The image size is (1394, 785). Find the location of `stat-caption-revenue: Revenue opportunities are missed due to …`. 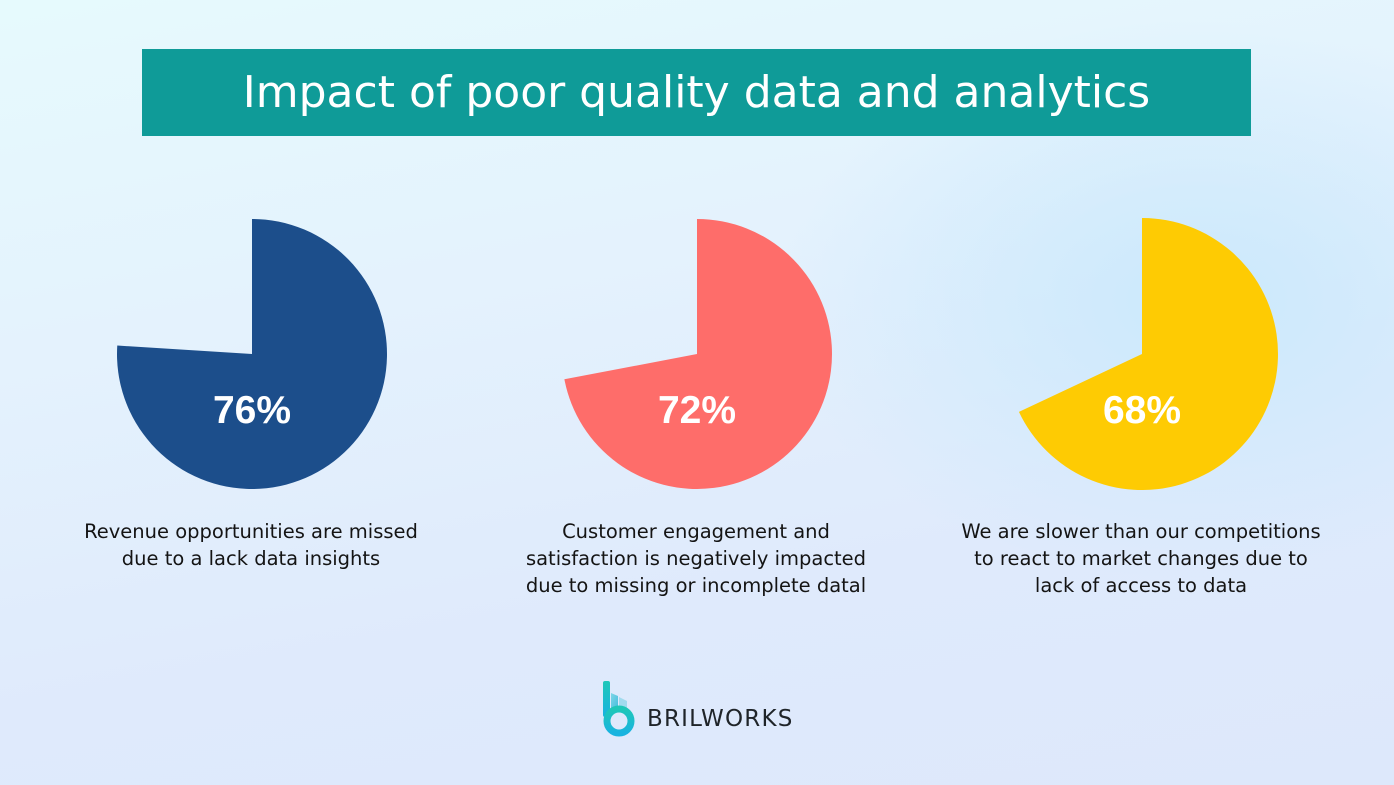

stat-caption-revenue: Revenue opportunities are missed due to … is located at coordinates (251, 545).